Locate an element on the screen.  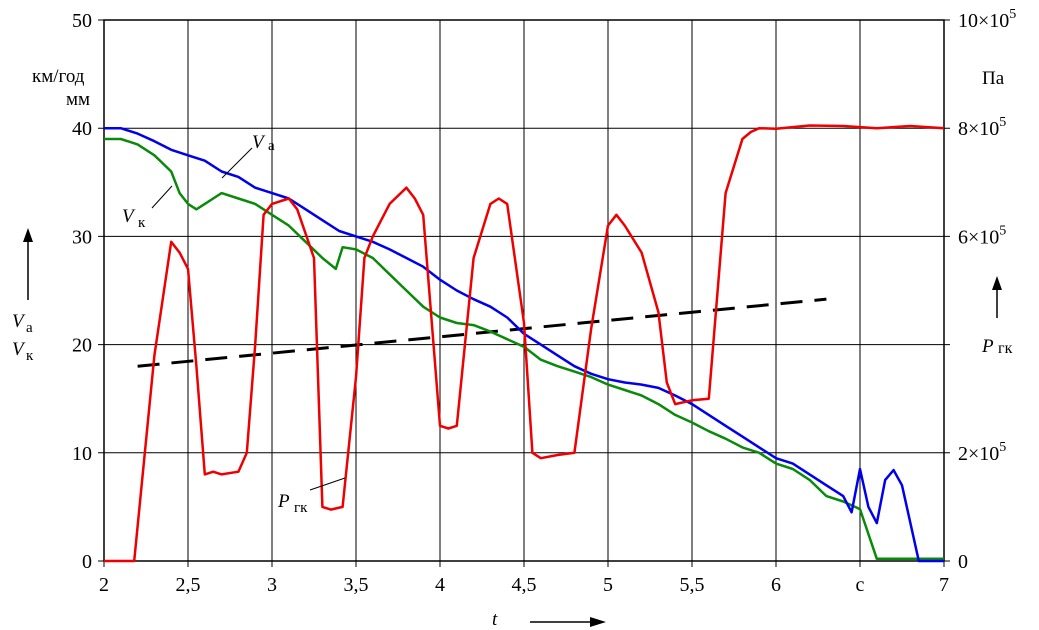
y2-tick-label: 2×10⁵ is located at coordinates (982, 452).